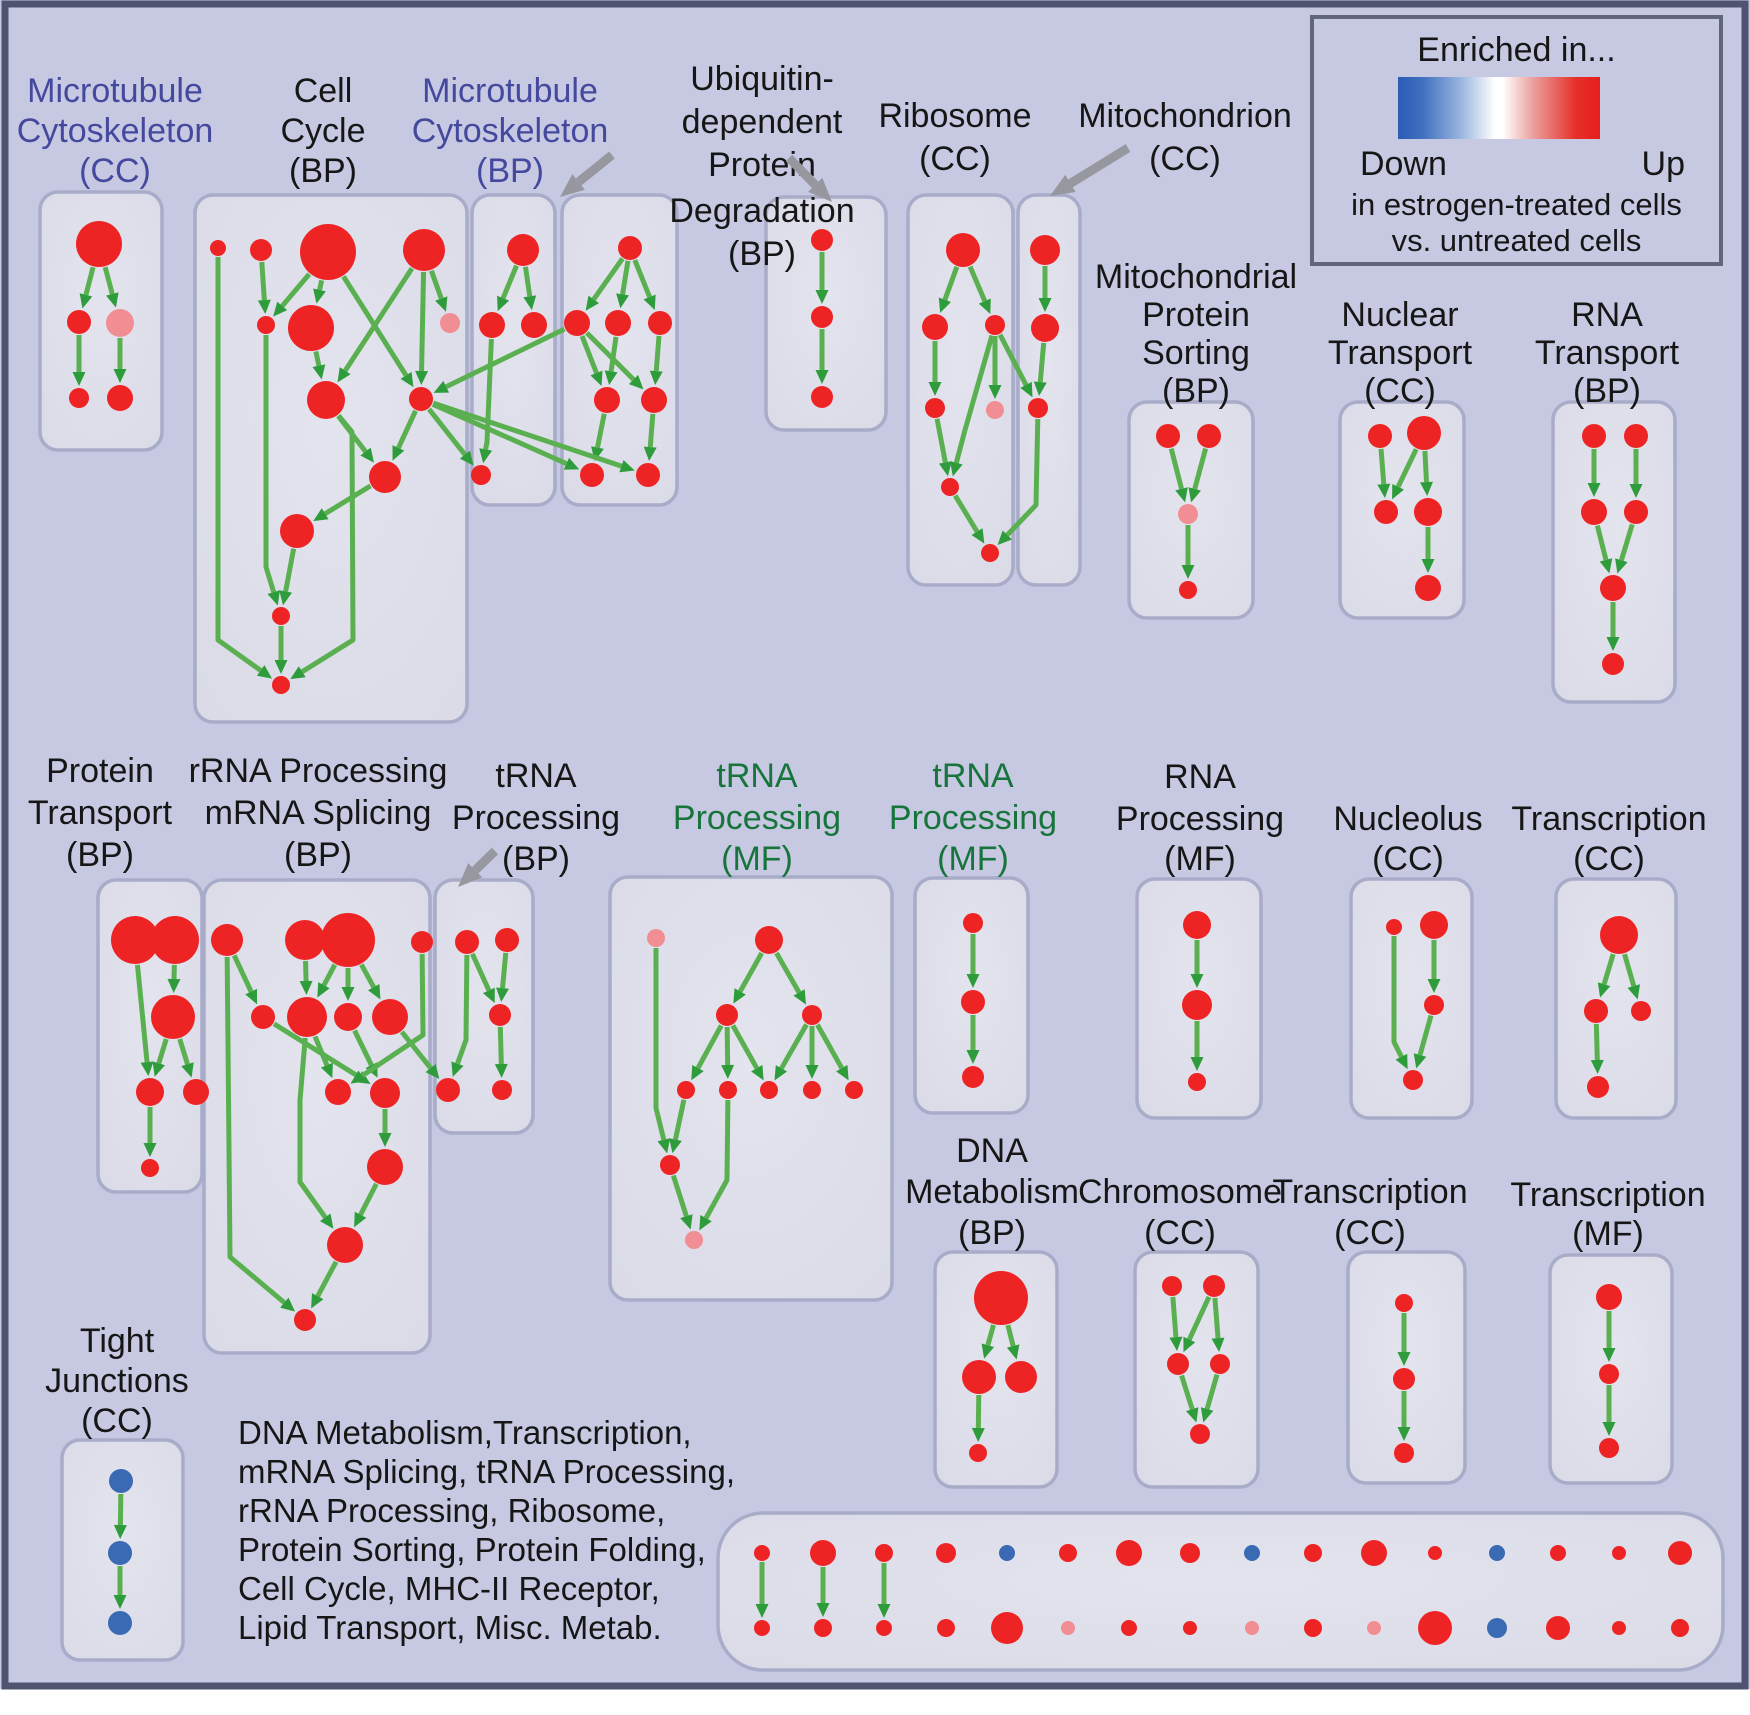 The height and width of the screenshot is (1715, 1750). I want to click on node-mb3, so click(534, 325).